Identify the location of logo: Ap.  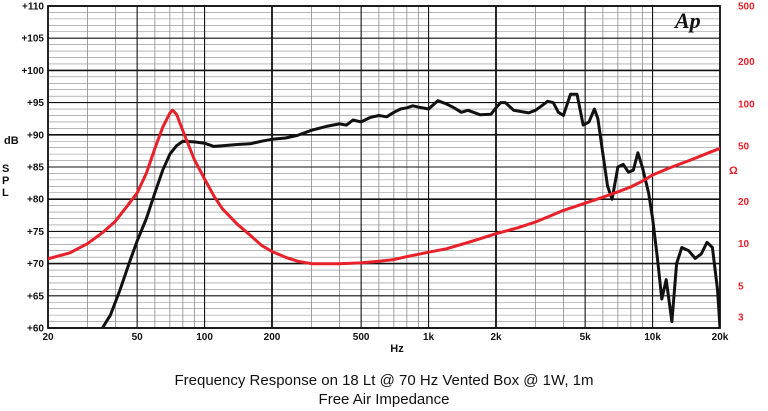
(687, 20).